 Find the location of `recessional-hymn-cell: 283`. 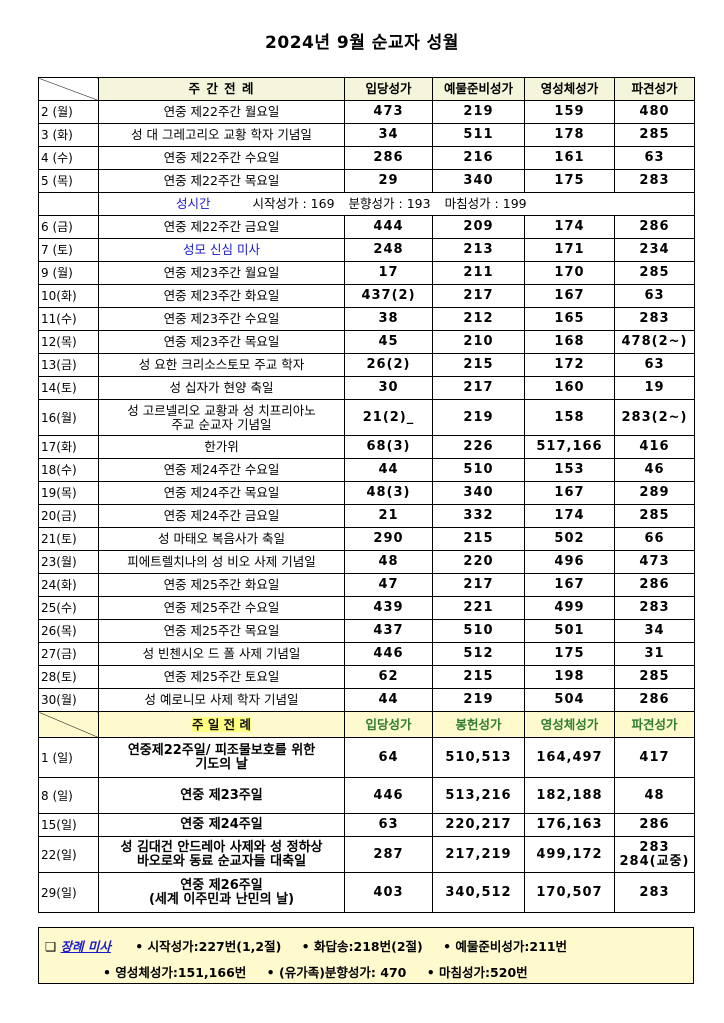

recessional-hymn-cell: 283 is located at coordinates (654, 181).